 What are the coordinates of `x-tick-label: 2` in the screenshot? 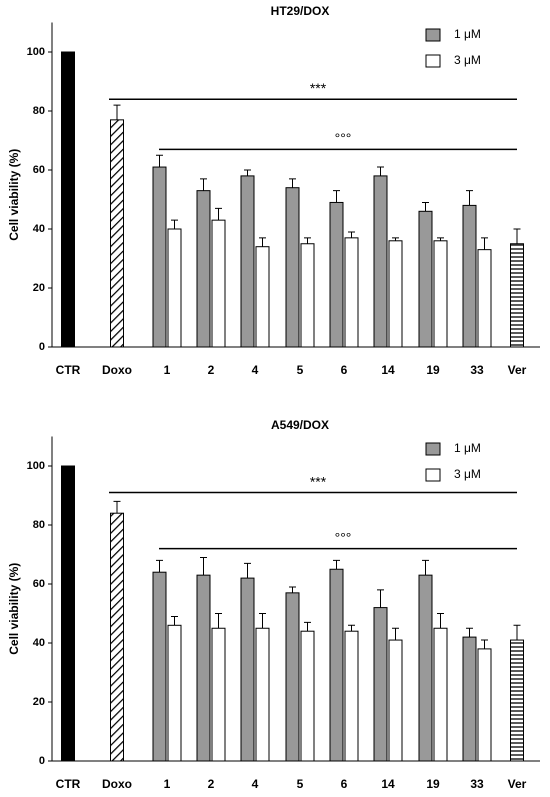 It's located at (211, 784).